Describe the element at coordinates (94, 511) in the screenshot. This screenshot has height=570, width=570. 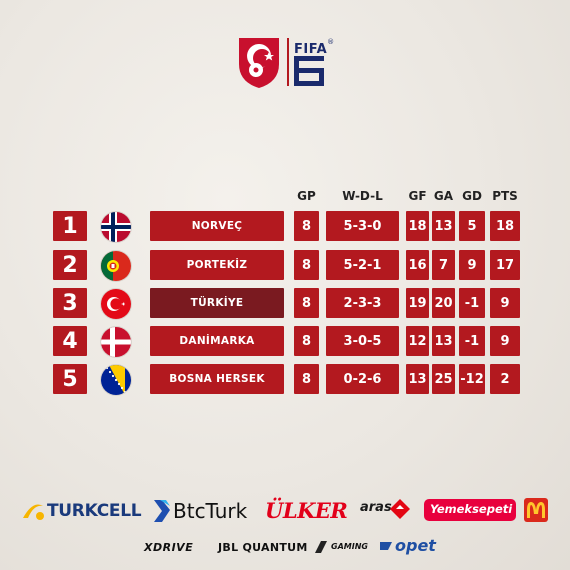
I see `turkcell-logo: TURKCELL` at that location.